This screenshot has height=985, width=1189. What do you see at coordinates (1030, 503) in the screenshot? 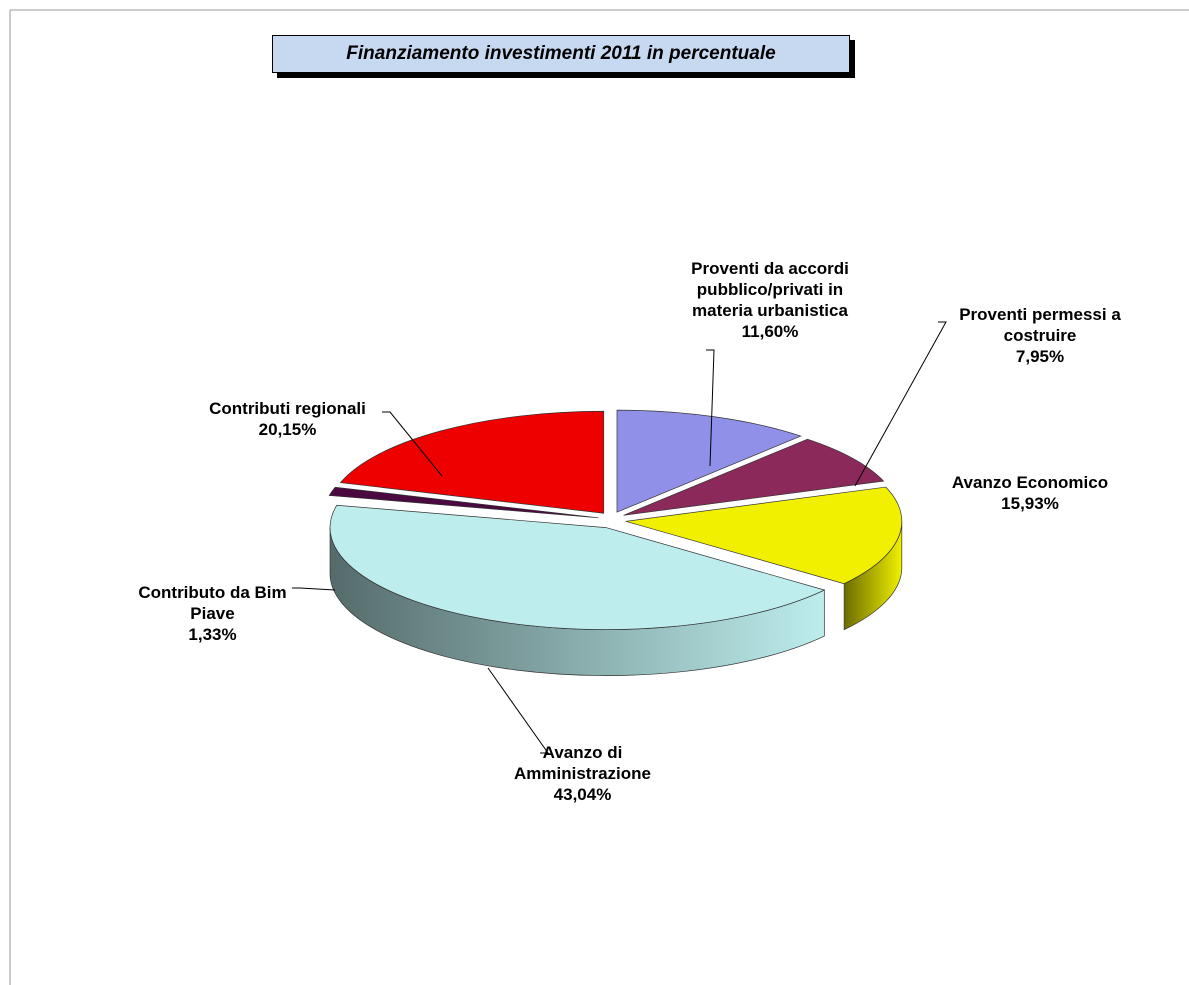
I see `value-label: 15,93%` at bounding box center [1030, 503].